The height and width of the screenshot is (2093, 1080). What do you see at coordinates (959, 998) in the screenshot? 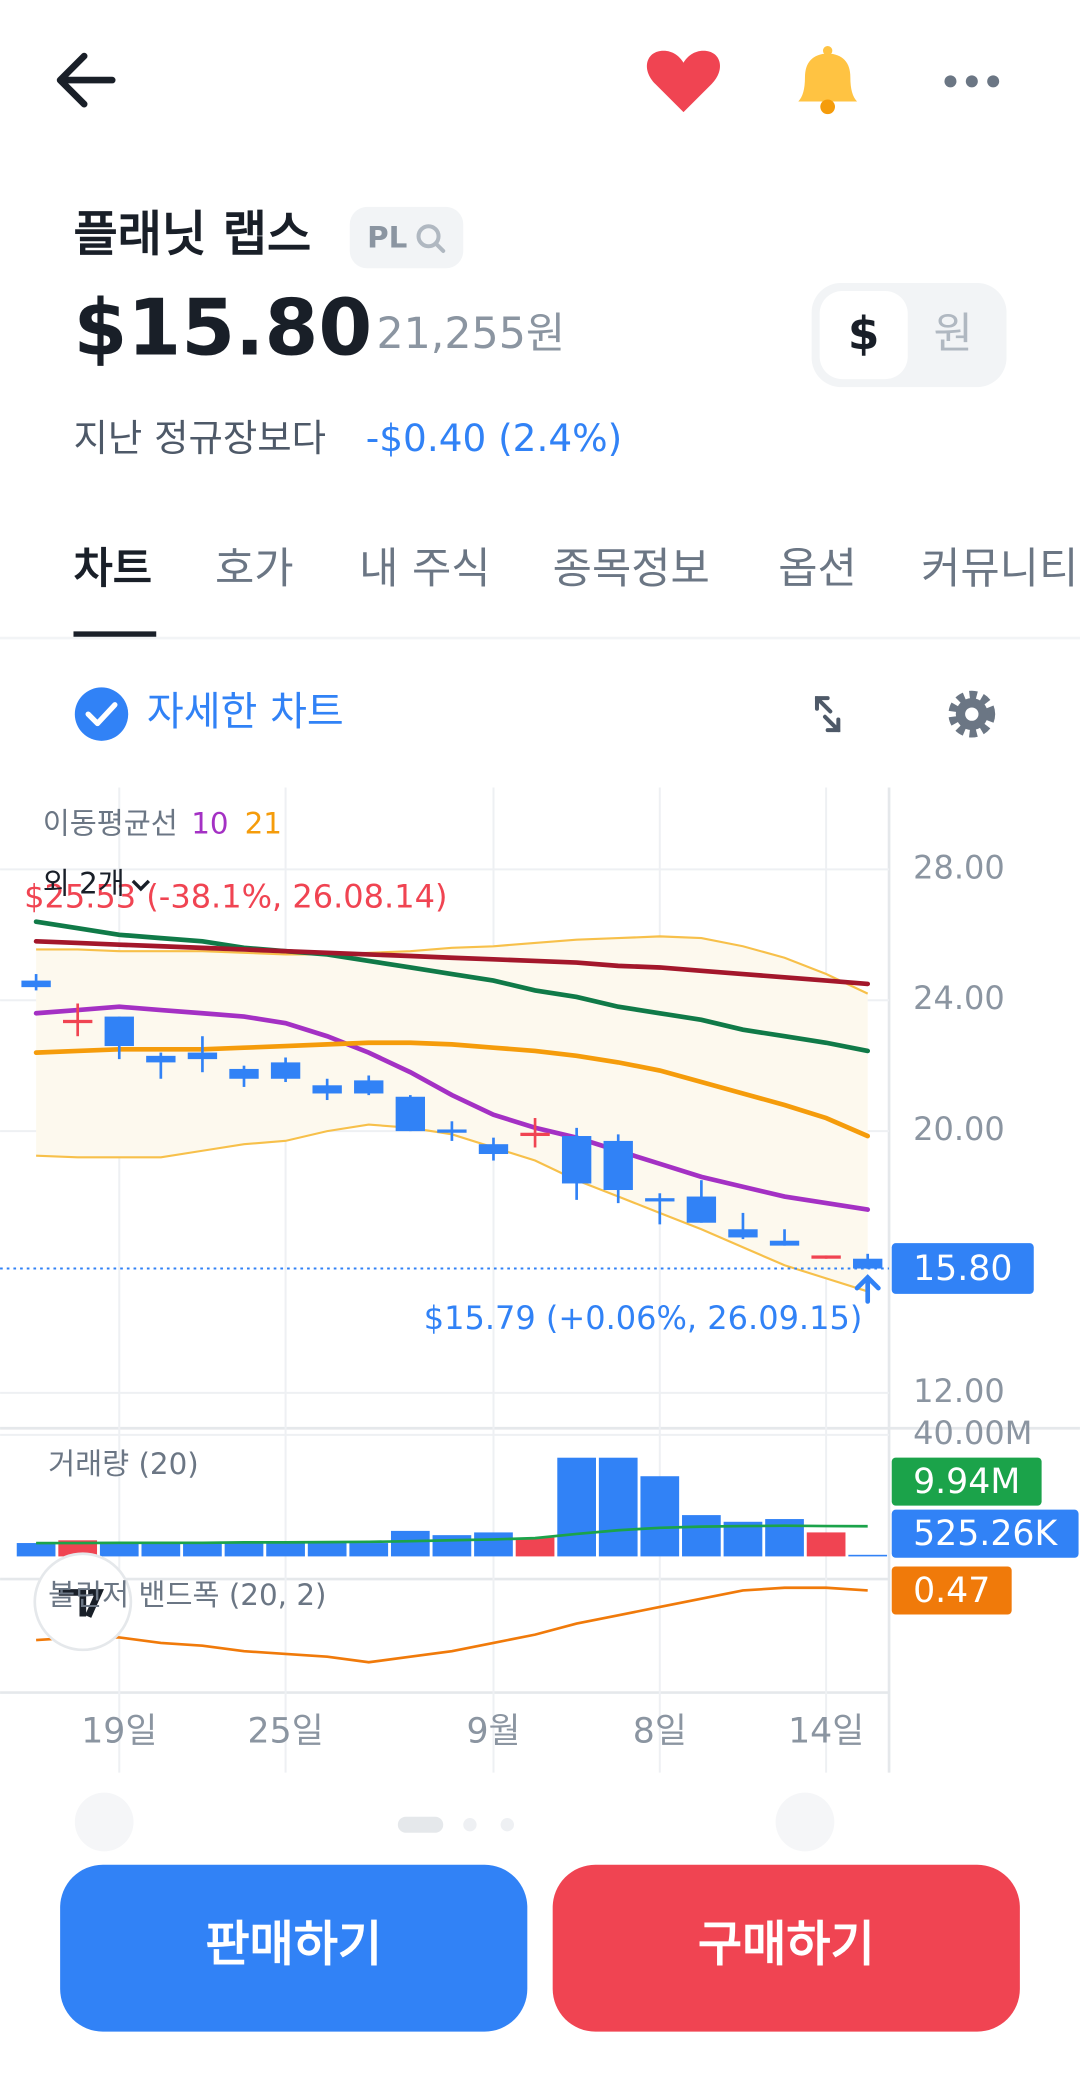
I see `y-tick-label: 24.00` at bounding box center [959, 998].